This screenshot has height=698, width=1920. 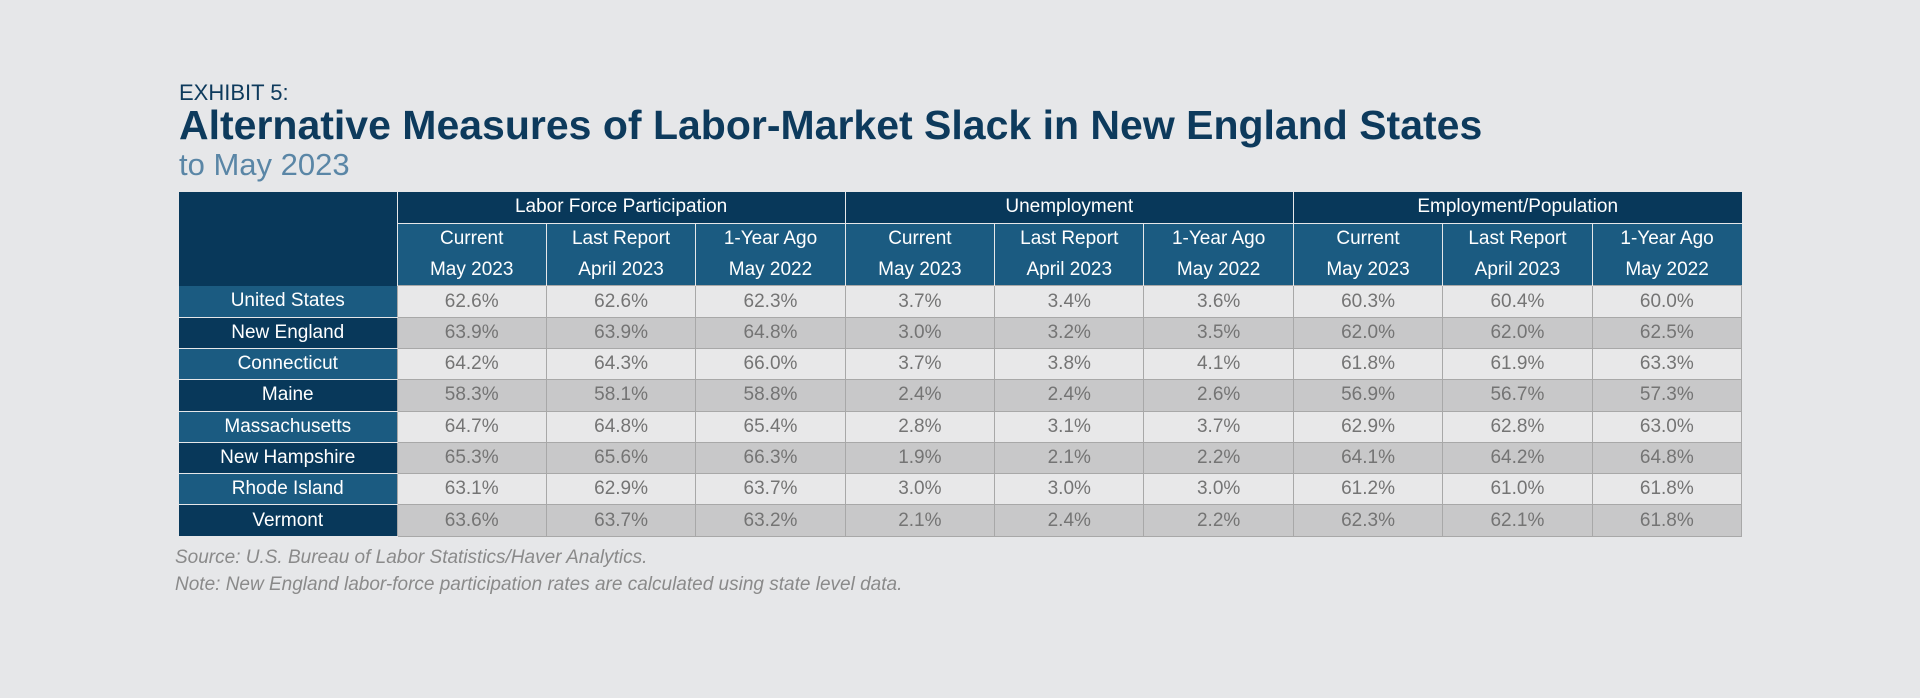 I want to click on table-cell: 63.6%, so click(x=471, y=520).